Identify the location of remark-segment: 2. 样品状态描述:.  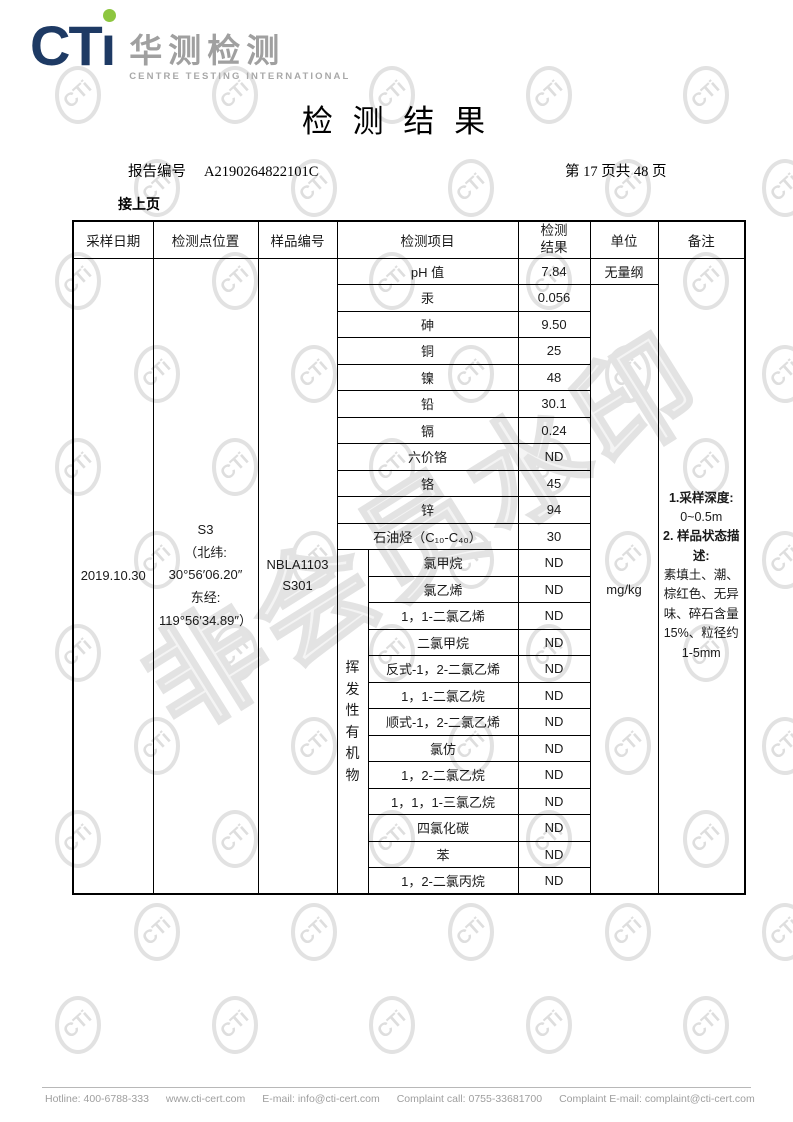
(701, 546).